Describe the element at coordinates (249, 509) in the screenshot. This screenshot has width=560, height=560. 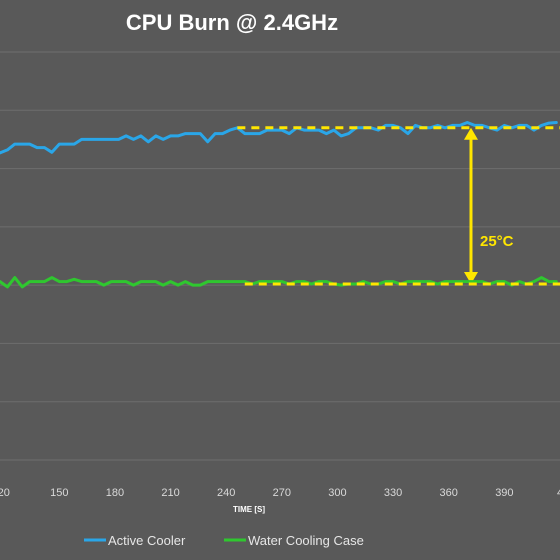
I see `x-axis-title: TIME [S]` at that location.